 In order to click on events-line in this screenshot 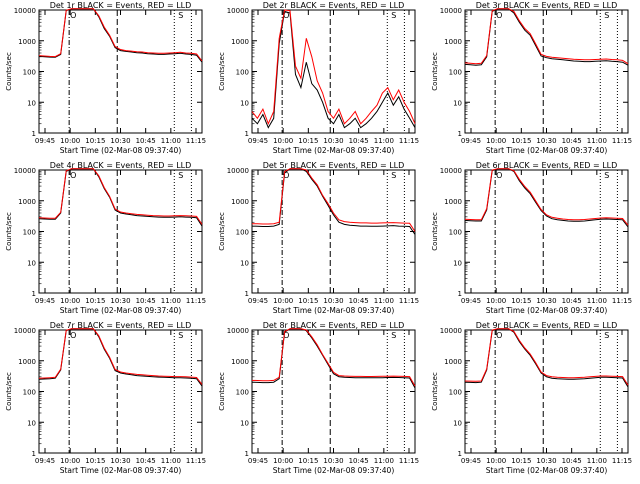, I will do `click(333, 201)`.